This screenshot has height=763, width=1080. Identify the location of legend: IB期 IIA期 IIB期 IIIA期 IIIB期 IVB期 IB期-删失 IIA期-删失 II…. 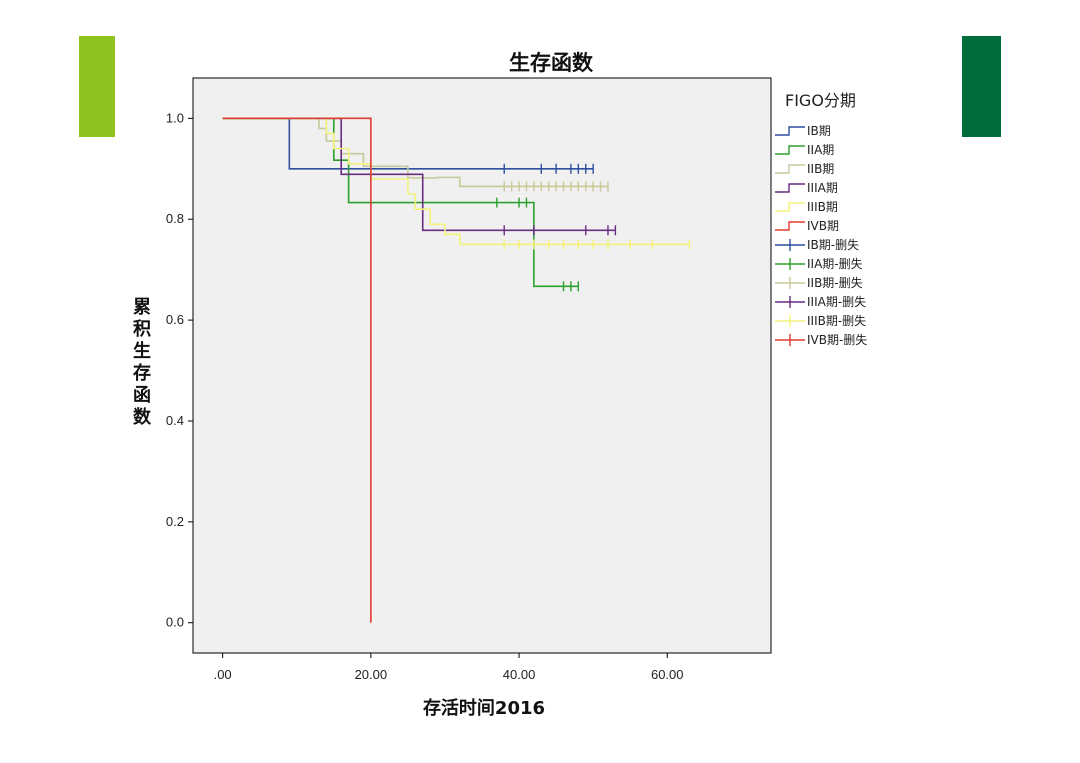
(821, 235).